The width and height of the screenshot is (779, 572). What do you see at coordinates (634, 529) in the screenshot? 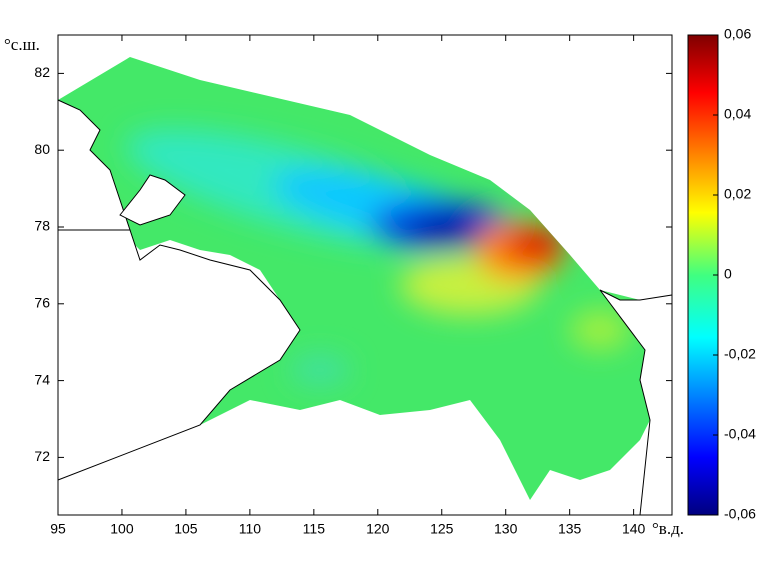
I see `x-tick-label: 140` at bounding box center [634, 529].